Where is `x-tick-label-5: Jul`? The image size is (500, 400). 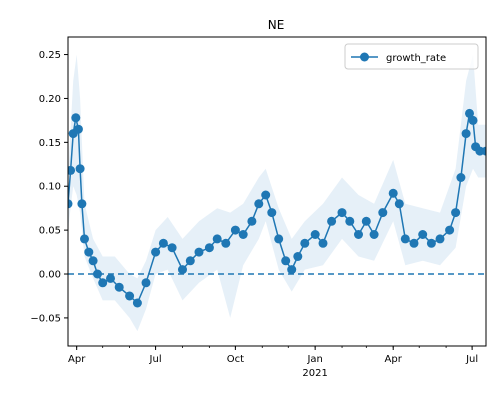 x-tick-label-5: Jul is located at coordinates (471, 359).